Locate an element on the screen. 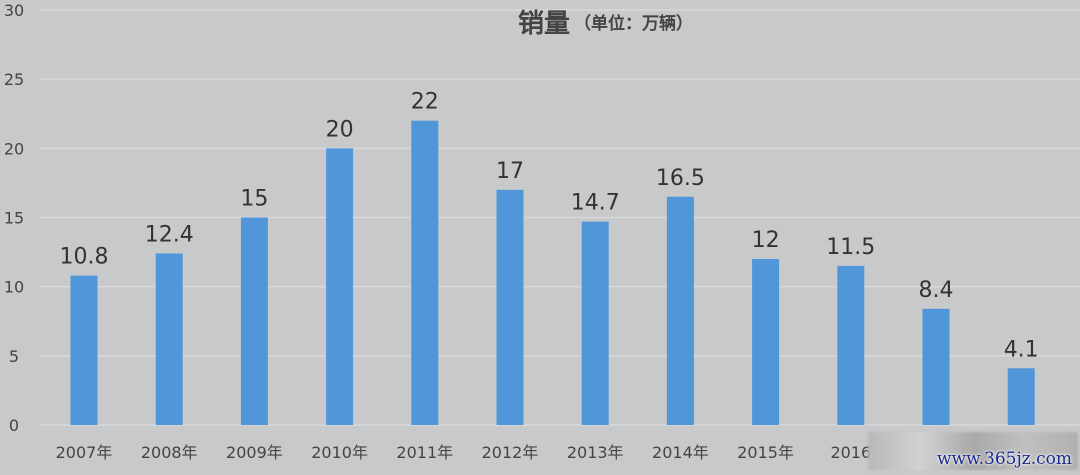 This screenshot has height=475, width=1080. chart-subtitle: （单位：万辆） is located at coordinates (633, 23).